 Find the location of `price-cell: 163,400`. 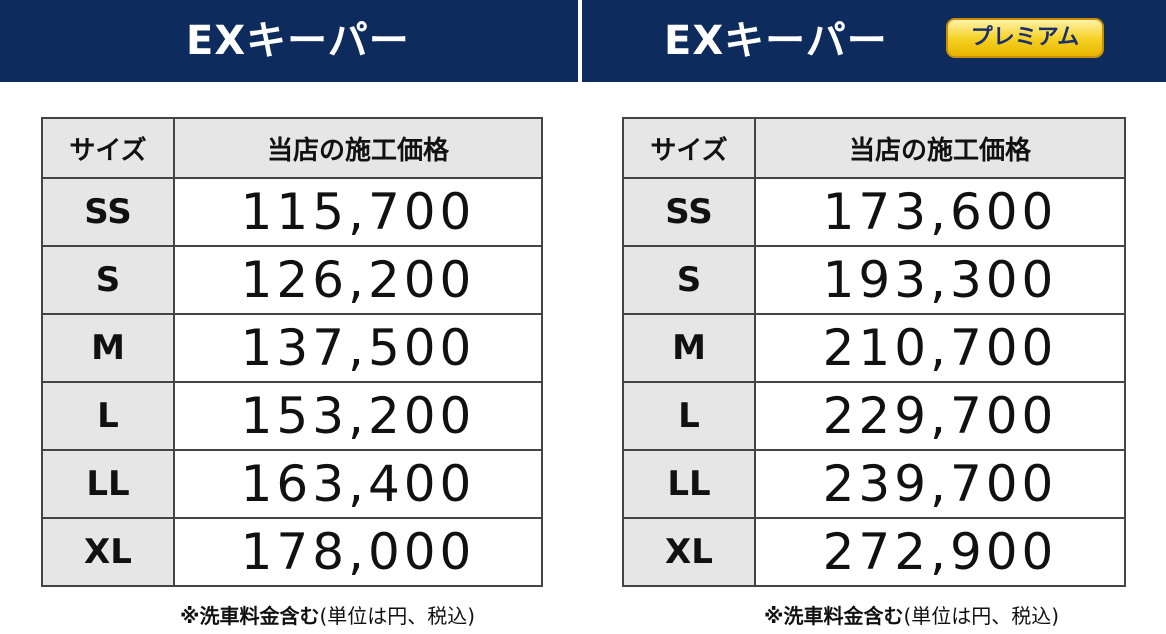

price-cell: 163,400 is located at coordinates (358, 484).